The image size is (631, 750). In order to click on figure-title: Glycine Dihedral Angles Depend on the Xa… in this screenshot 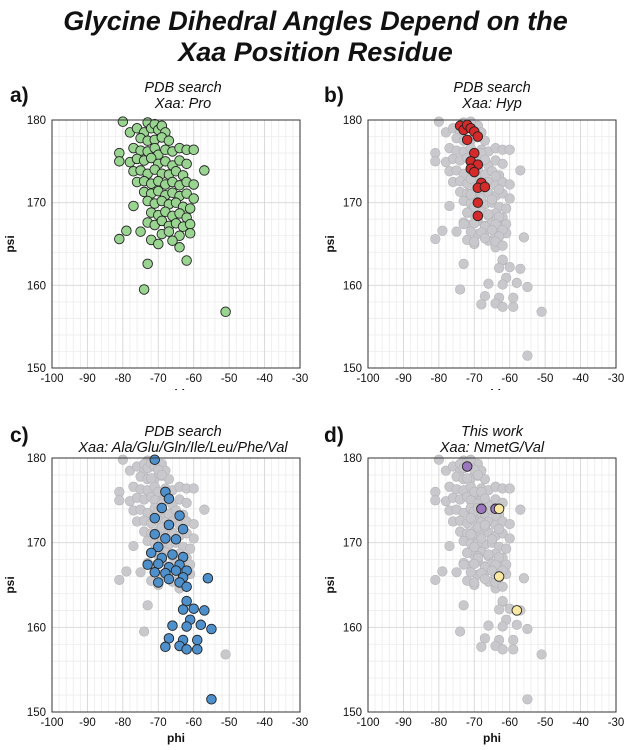, I will do `click(315, 37)`.